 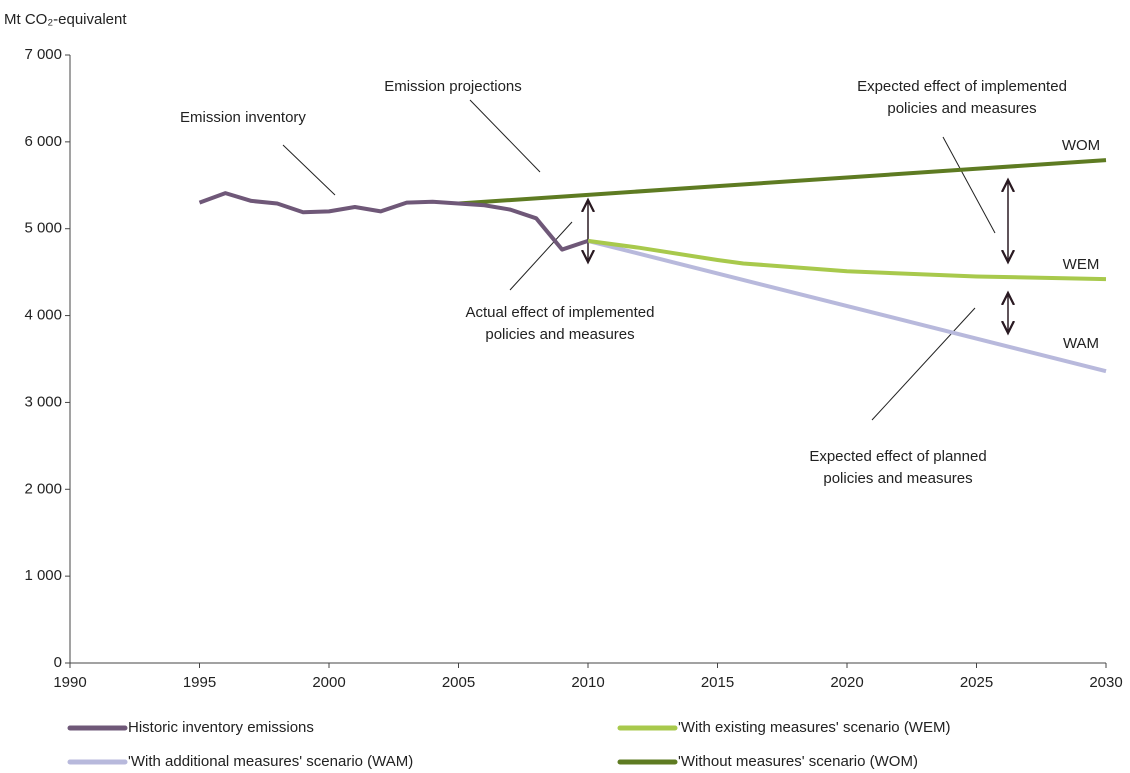 What do you see at coordinates (43, 488) in the screenshot?
I see `y-tick-label: 2 000` at bounding box center [43, 488].